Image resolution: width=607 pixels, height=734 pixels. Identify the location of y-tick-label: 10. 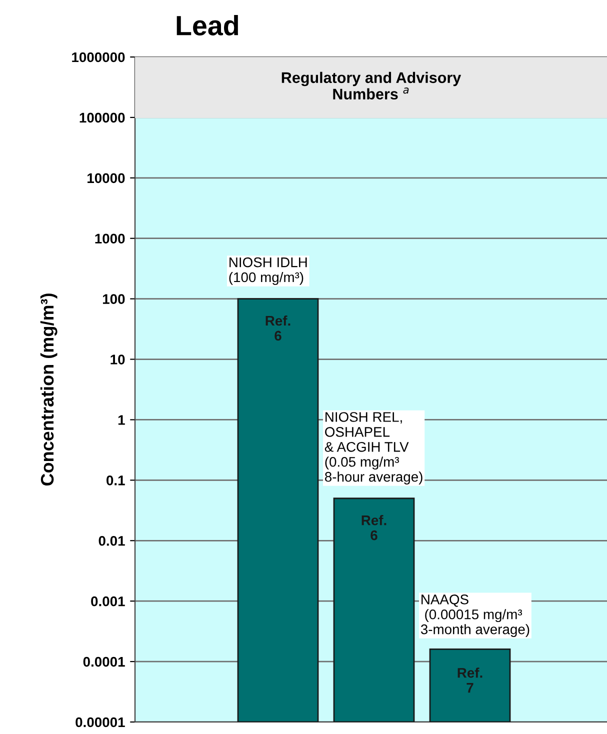
(117, 359).